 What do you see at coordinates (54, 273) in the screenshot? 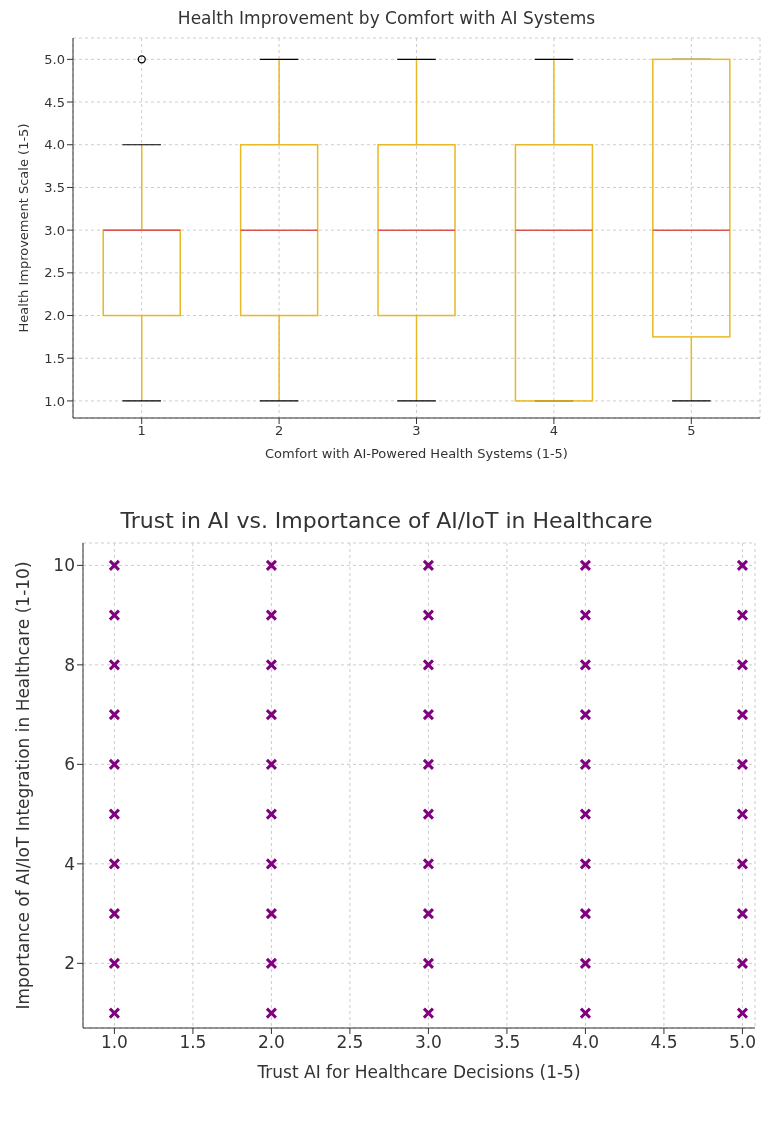
I see `y-tick-label: 2.5` at bounding box center [54, 273].